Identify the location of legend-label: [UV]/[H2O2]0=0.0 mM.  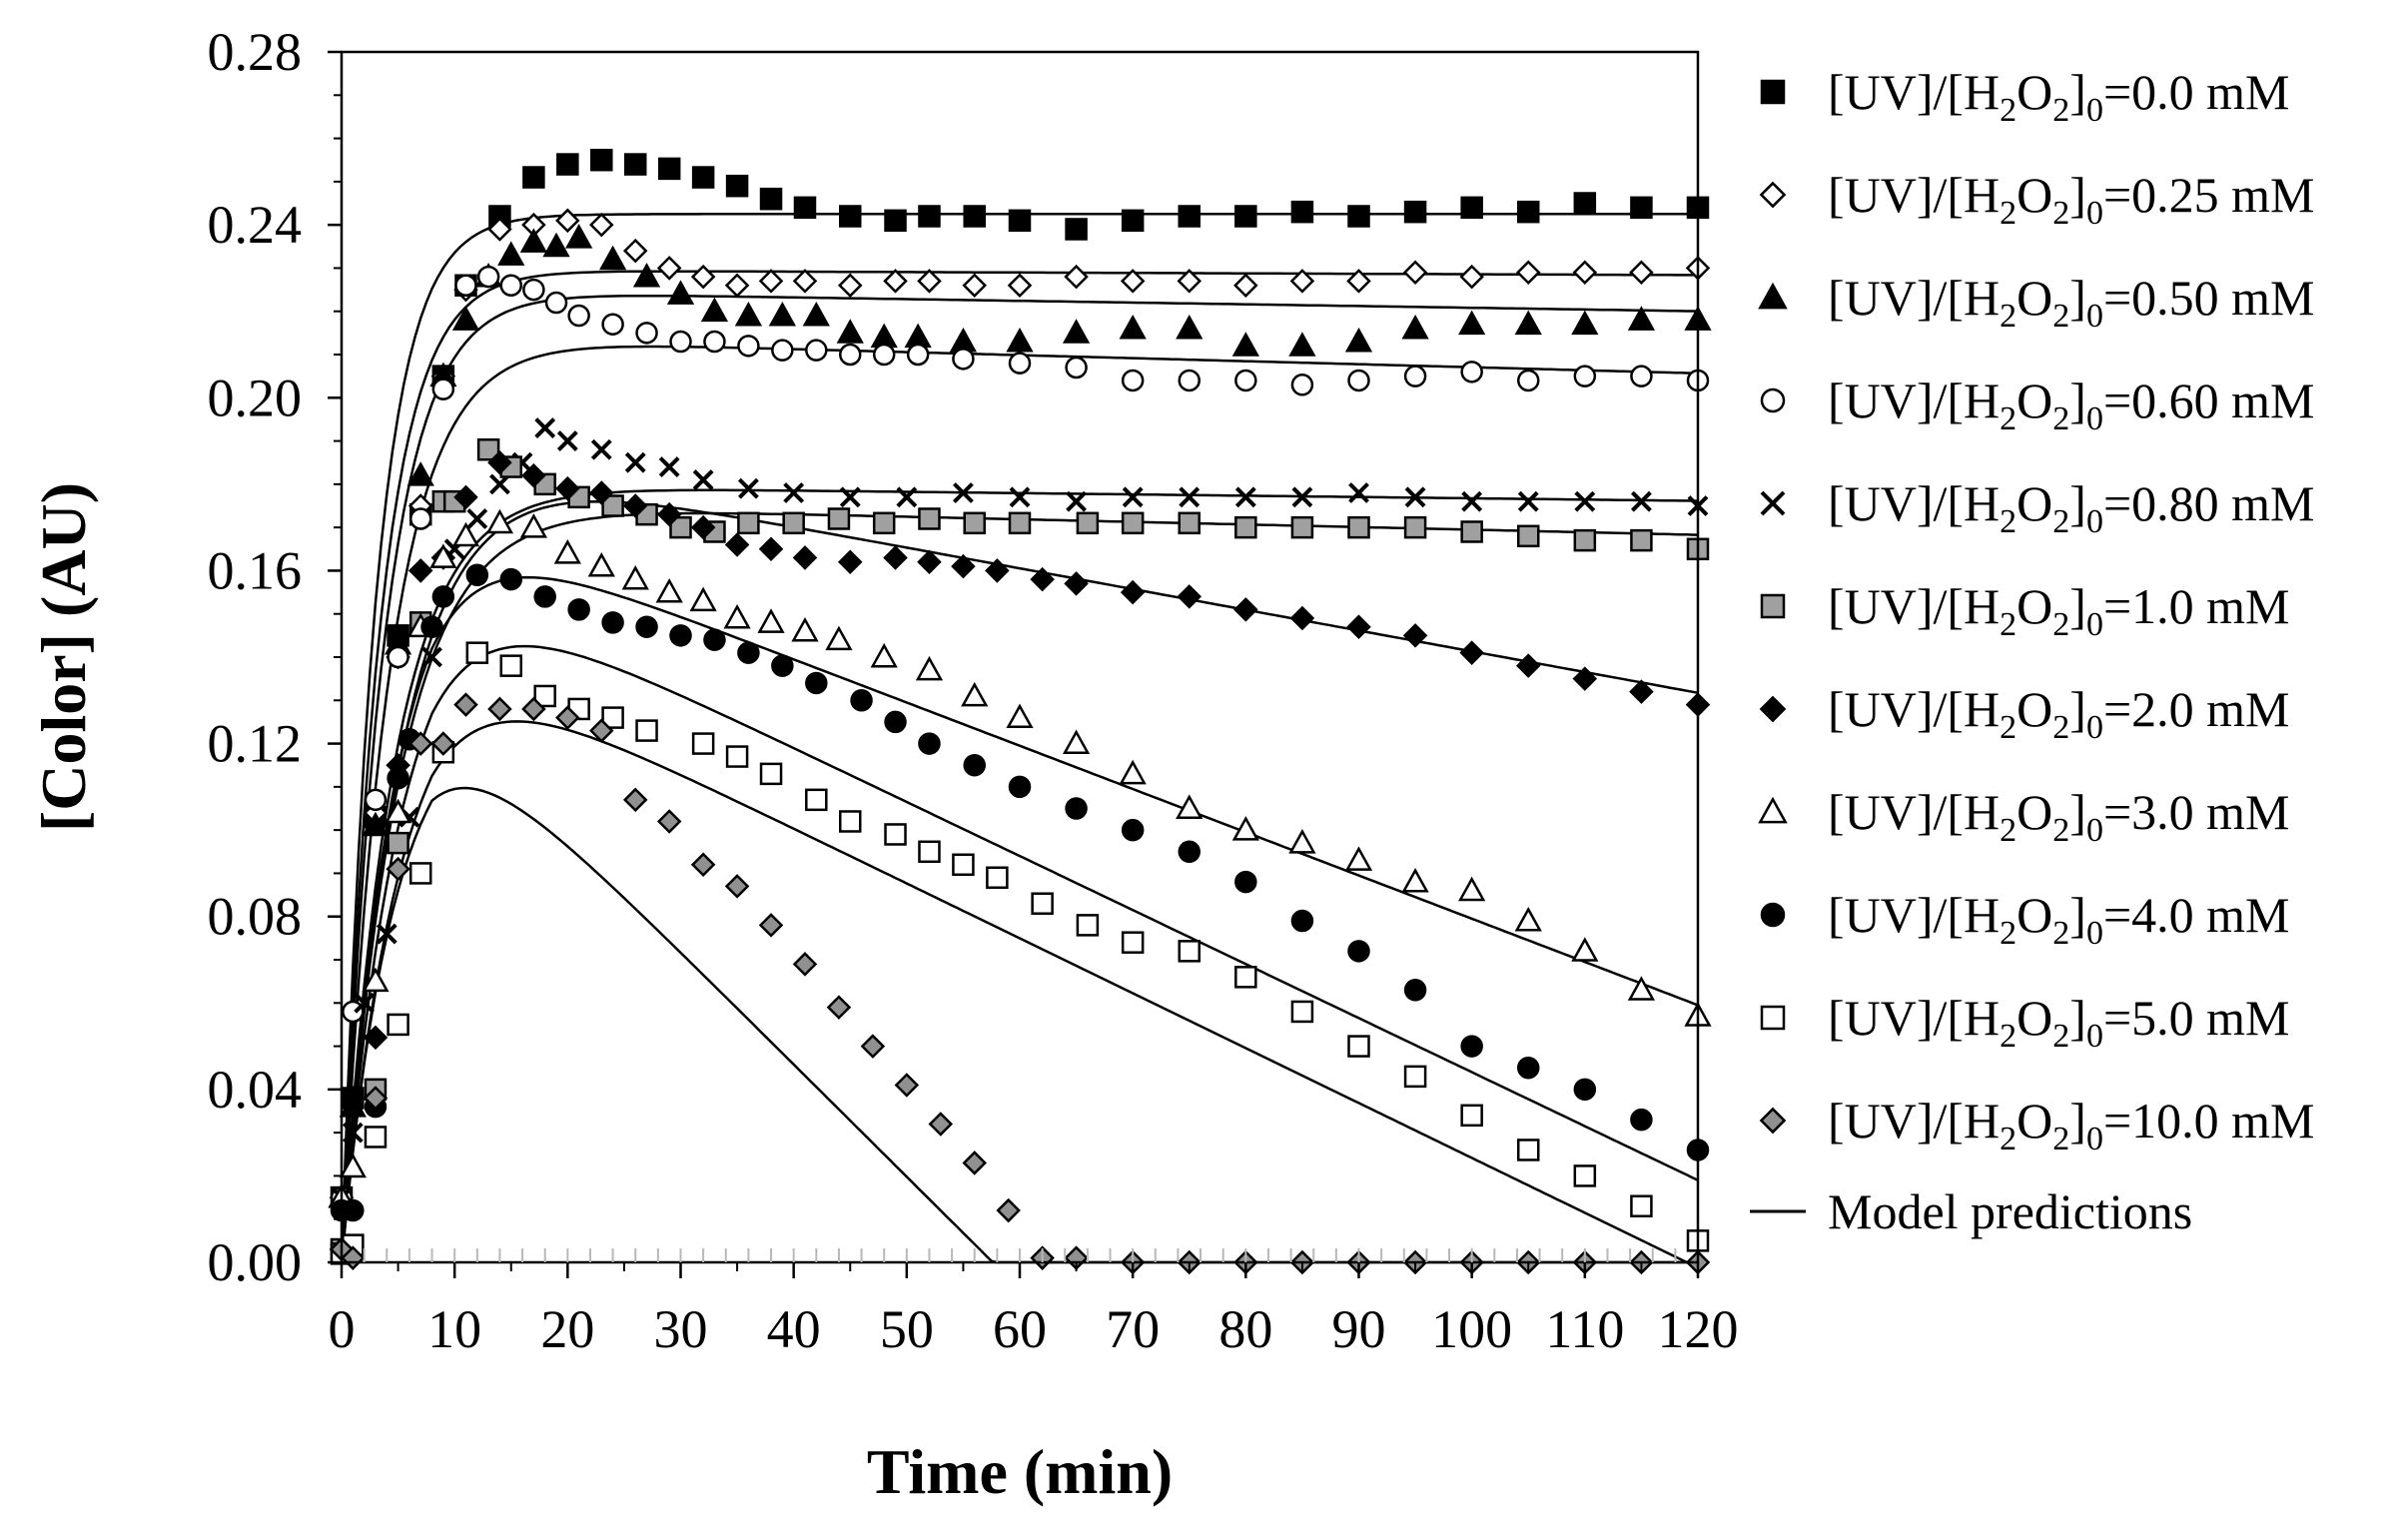
(2059, 96).